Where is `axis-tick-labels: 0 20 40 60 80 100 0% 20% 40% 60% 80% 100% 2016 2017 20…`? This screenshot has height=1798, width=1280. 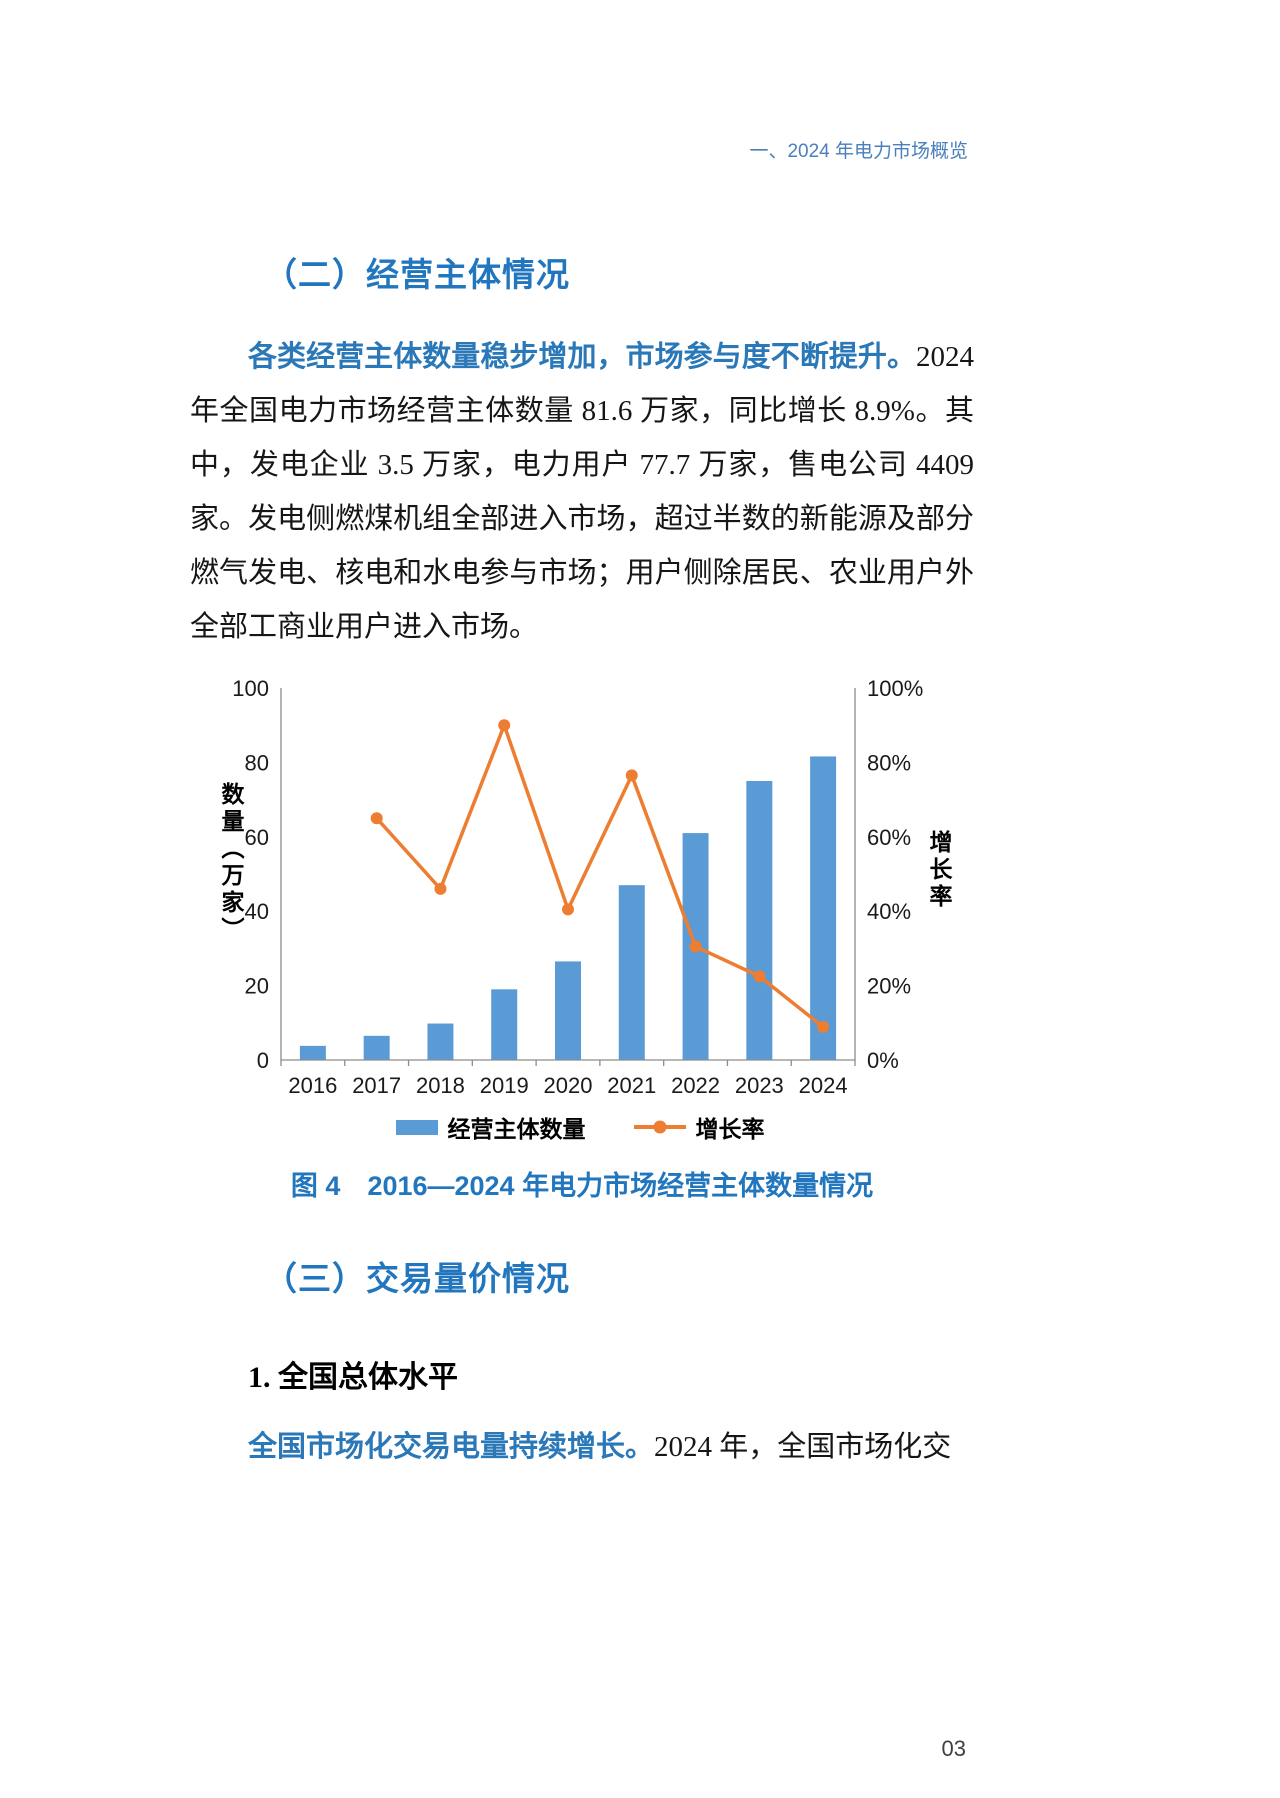 axis-tick-labels: 0 20 40 60 80 100 0% 20% 40% 60% 80% 100% 2016 2017 20… is located at coordinates (577, 887).